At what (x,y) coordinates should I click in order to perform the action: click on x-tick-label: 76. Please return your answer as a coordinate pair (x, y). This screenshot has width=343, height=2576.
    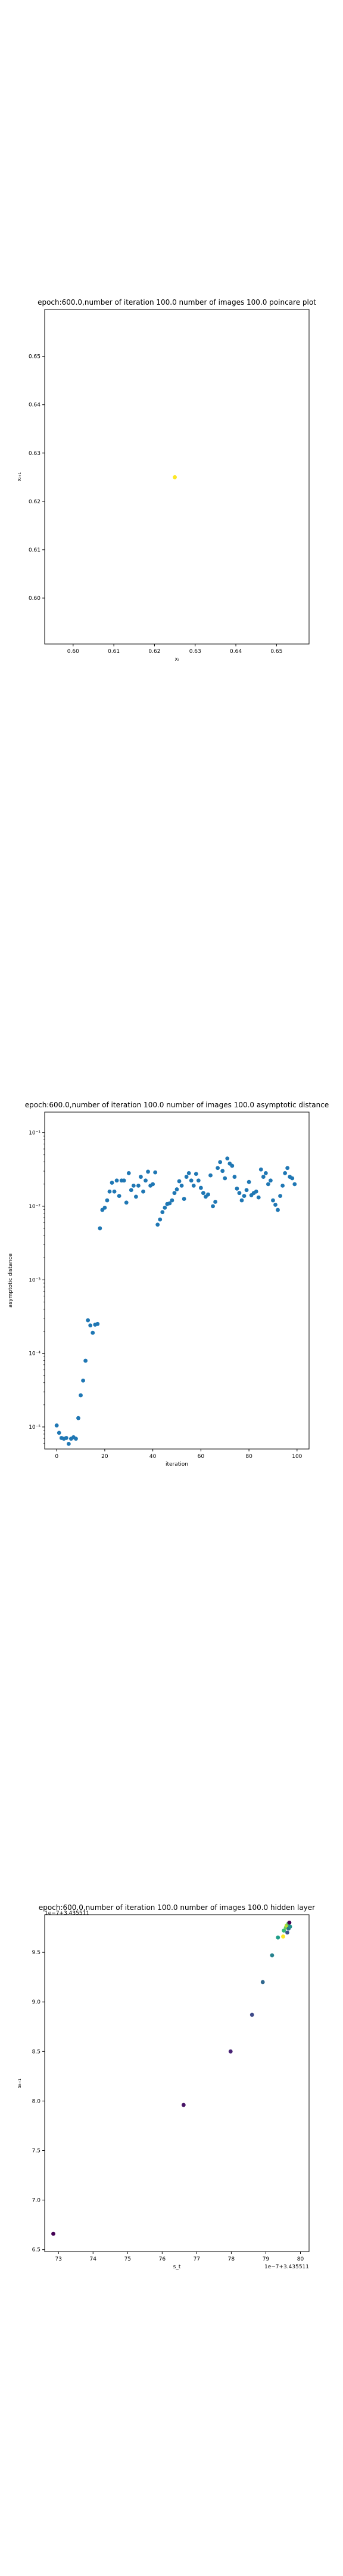
    Looking at the image, I should click on (163, 2259).